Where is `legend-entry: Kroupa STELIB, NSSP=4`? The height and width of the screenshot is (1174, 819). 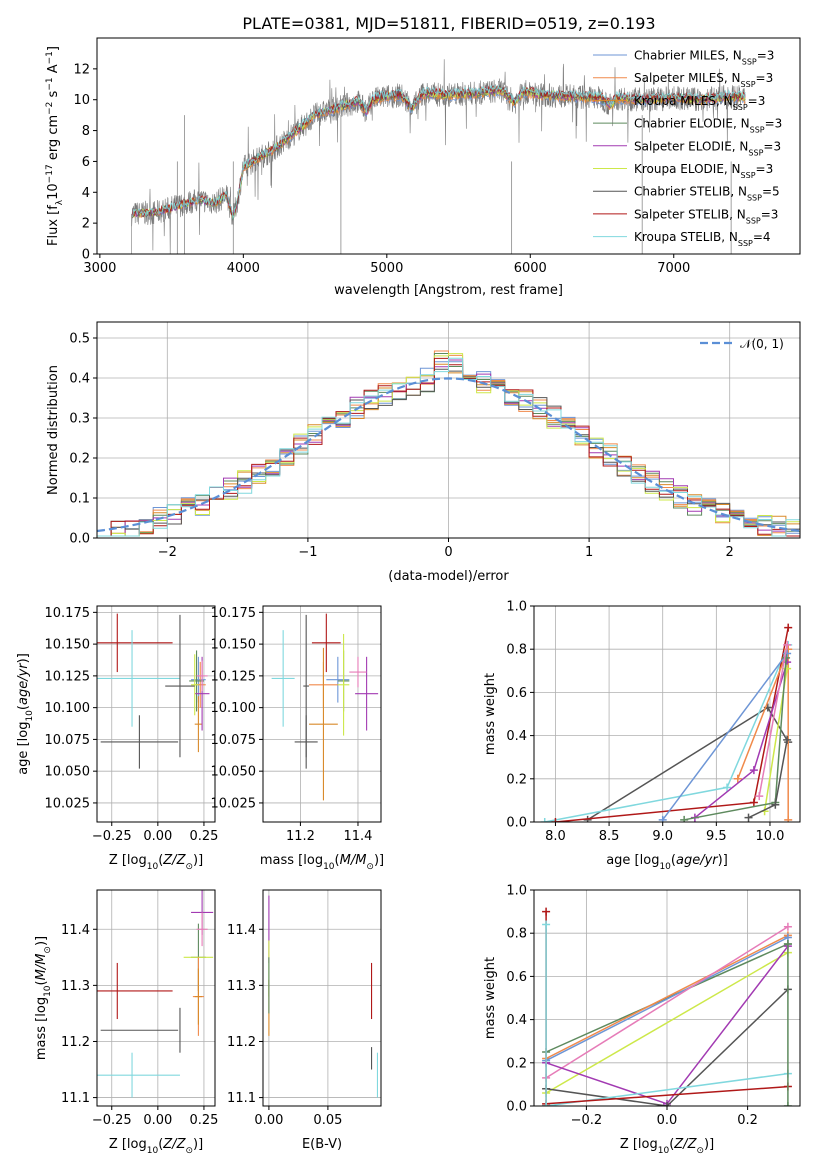 legend-entry: Kroupa STELIB, NSSP=4 is located at coordinates (702, 239).